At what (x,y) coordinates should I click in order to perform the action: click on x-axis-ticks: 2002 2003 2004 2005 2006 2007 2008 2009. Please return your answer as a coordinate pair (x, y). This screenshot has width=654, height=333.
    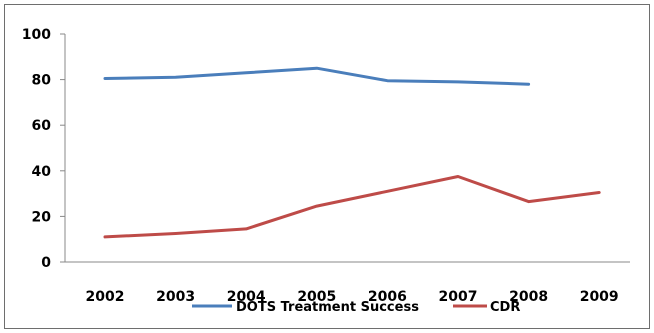
    Looking at the image, I should click on (352, 297).